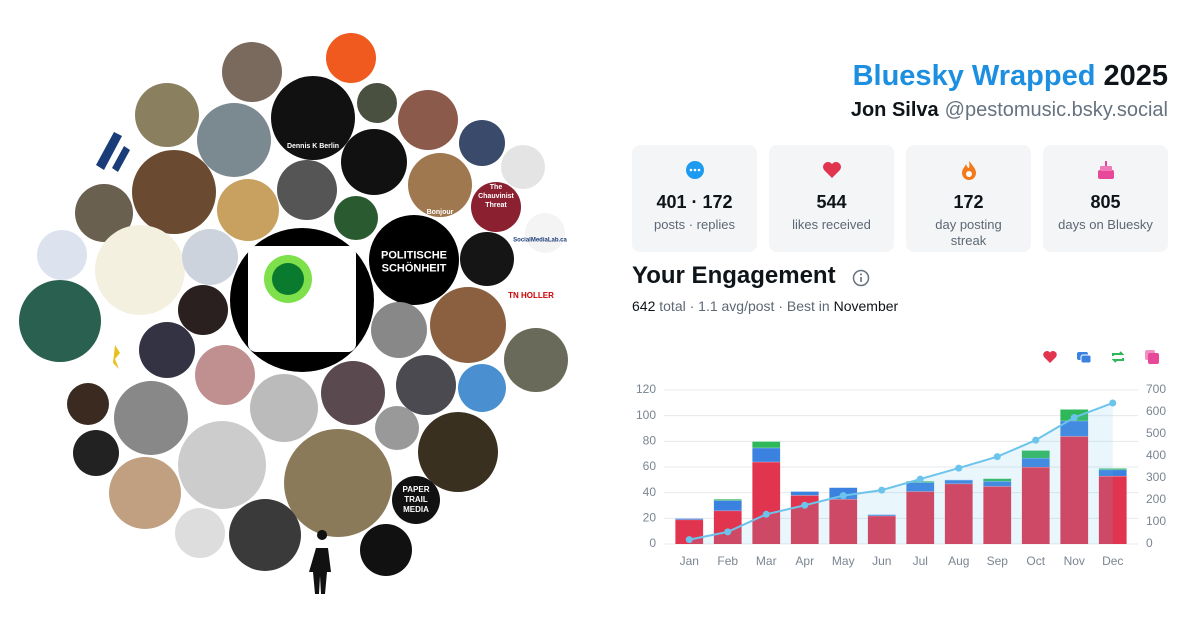  I want to click on stat-card: 805 days on Bluesky, so click(1105, 198).